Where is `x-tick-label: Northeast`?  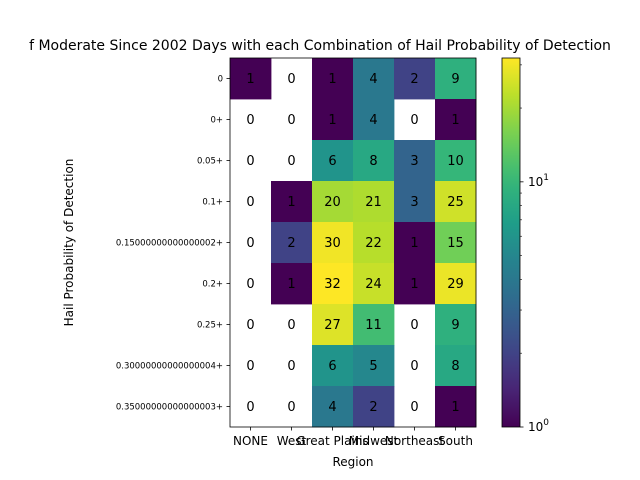 x-tick-label: Northeast is located at coordinates (415, 441).